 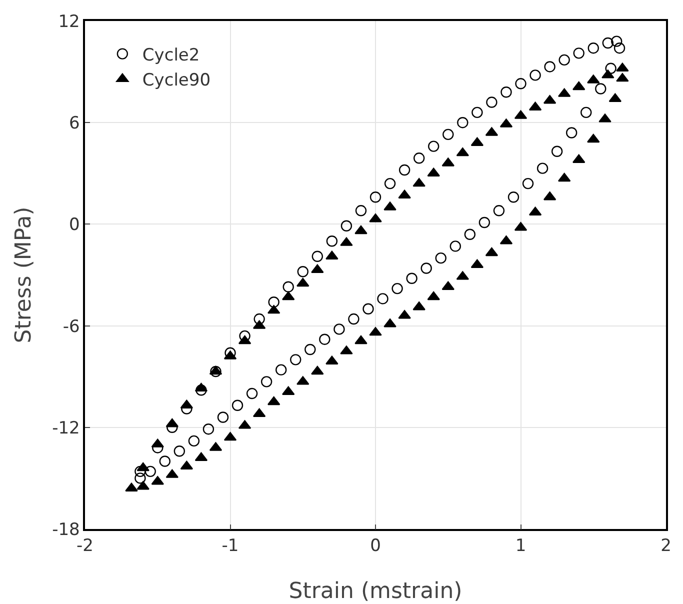 I want to click on y-tick-label: 6, so click(x=74, y=124).